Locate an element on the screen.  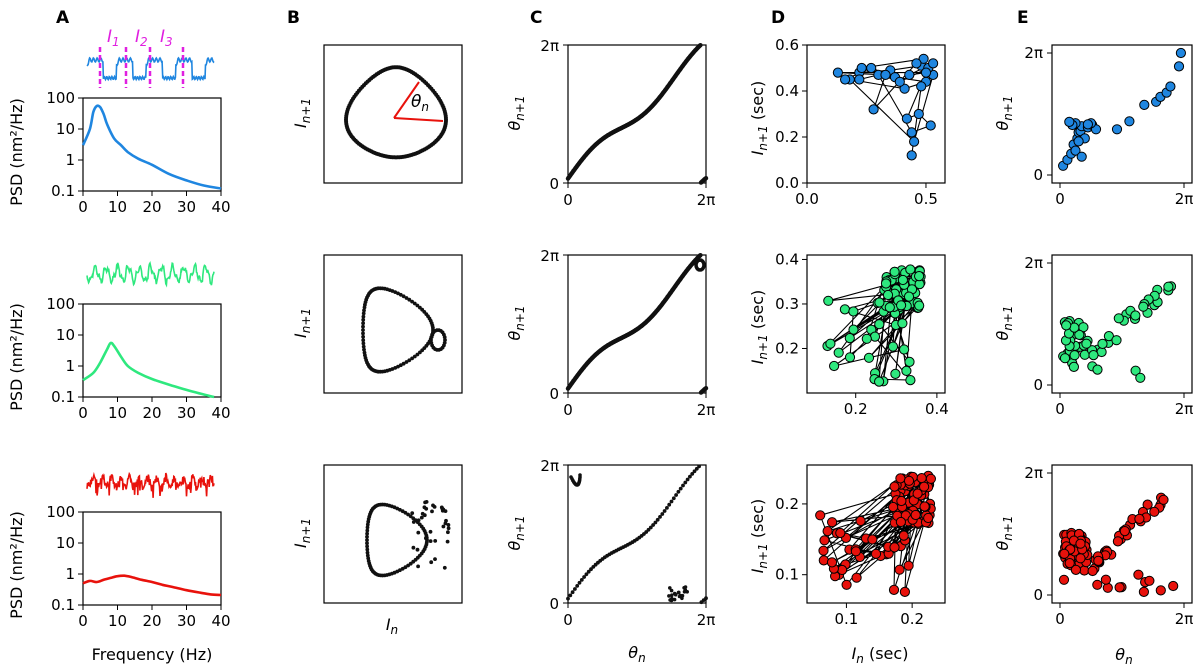
y-tick-label: 1 is located at coordinates (70, 160).